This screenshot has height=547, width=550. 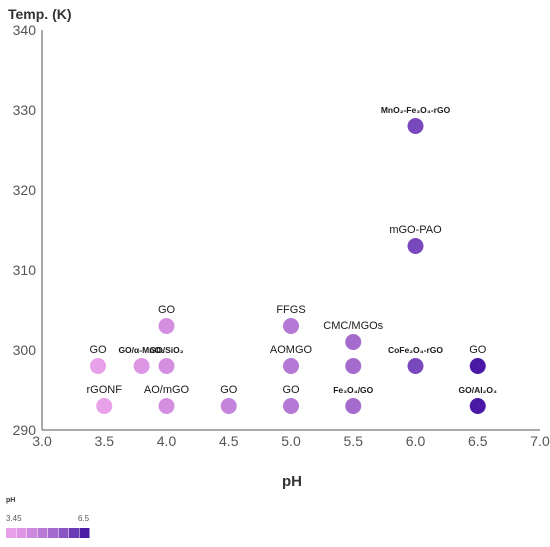 What do you see at coordinates (167, 390) in the screenshot?
I see `data-point-label: AO/mGO` at bounding box center [167, 390].